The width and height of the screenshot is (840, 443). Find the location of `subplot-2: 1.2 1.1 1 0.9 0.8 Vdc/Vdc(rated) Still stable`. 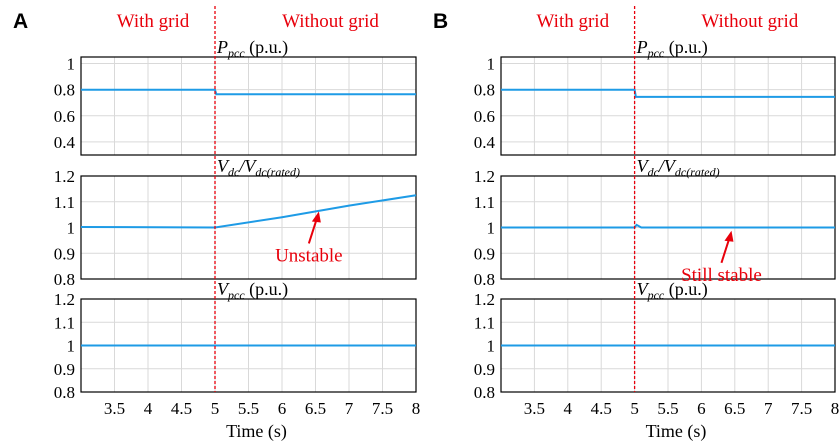

subplot-2: 1.2 1.1 1 0.9 0.8 Vdc/Vdc(rated) Still stable is located at coordinates (655, 222).